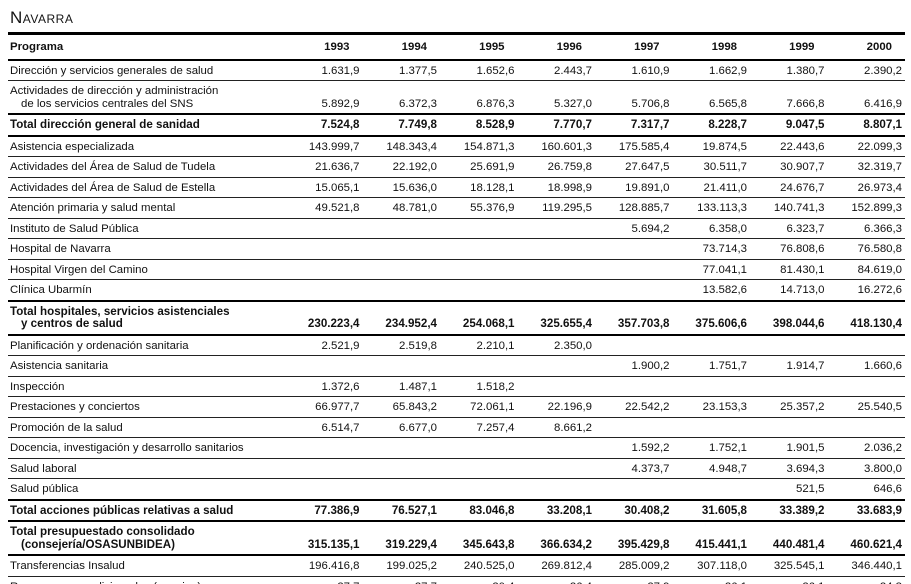 The height and width of the screenshot is (584, 911). I want to click on cell-value: 48.781,0, so click(401, 208).